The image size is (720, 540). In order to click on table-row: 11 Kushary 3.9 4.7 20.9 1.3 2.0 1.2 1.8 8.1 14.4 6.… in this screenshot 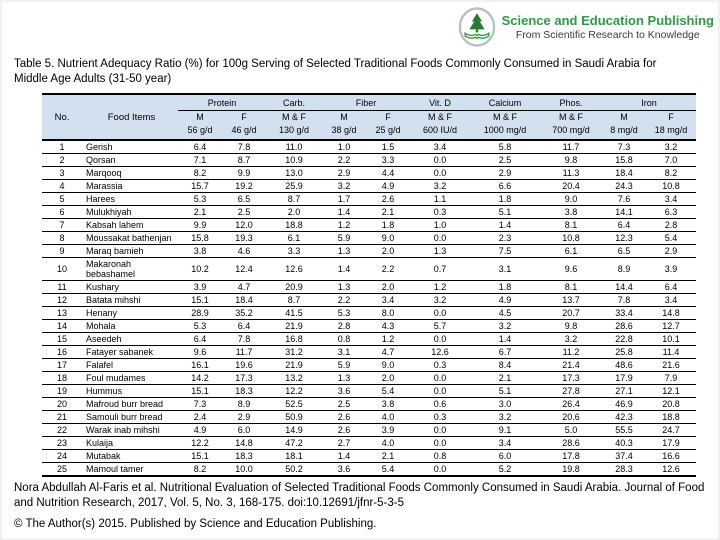, I will do `click(369, 287)`.